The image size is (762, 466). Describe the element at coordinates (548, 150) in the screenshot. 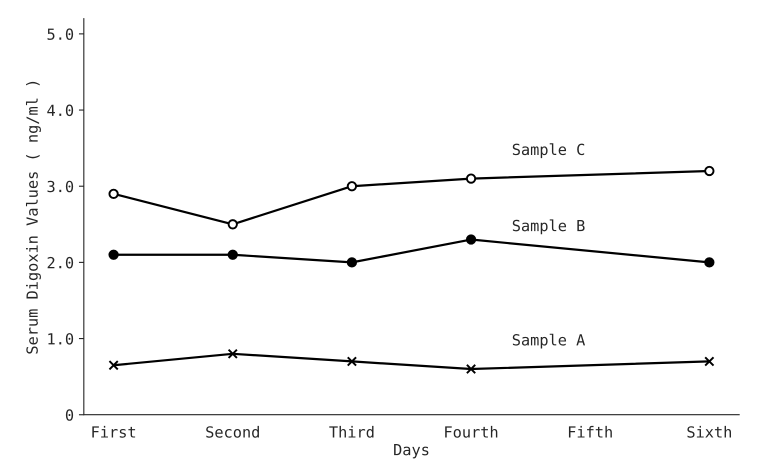

I see `series-label: Sample C` at that location.